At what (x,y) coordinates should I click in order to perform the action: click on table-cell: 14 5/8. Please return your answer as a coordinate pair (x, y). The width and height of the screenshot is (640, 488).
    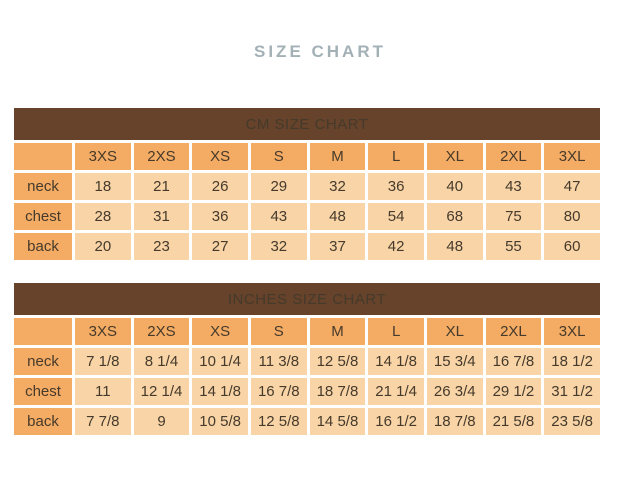
    Looking at the image, I should click on (337, 421).